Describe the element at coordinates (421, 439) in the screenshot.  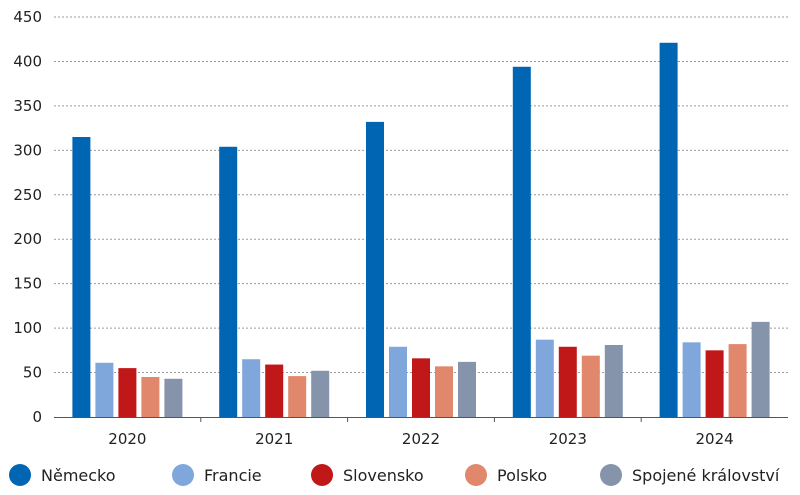
I see `x-tick-label: 2022` at that location.